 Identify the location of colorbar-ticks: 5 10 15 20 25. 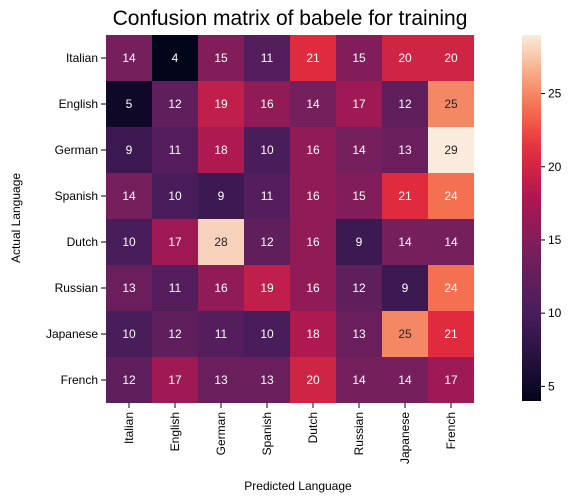
(551, 240).